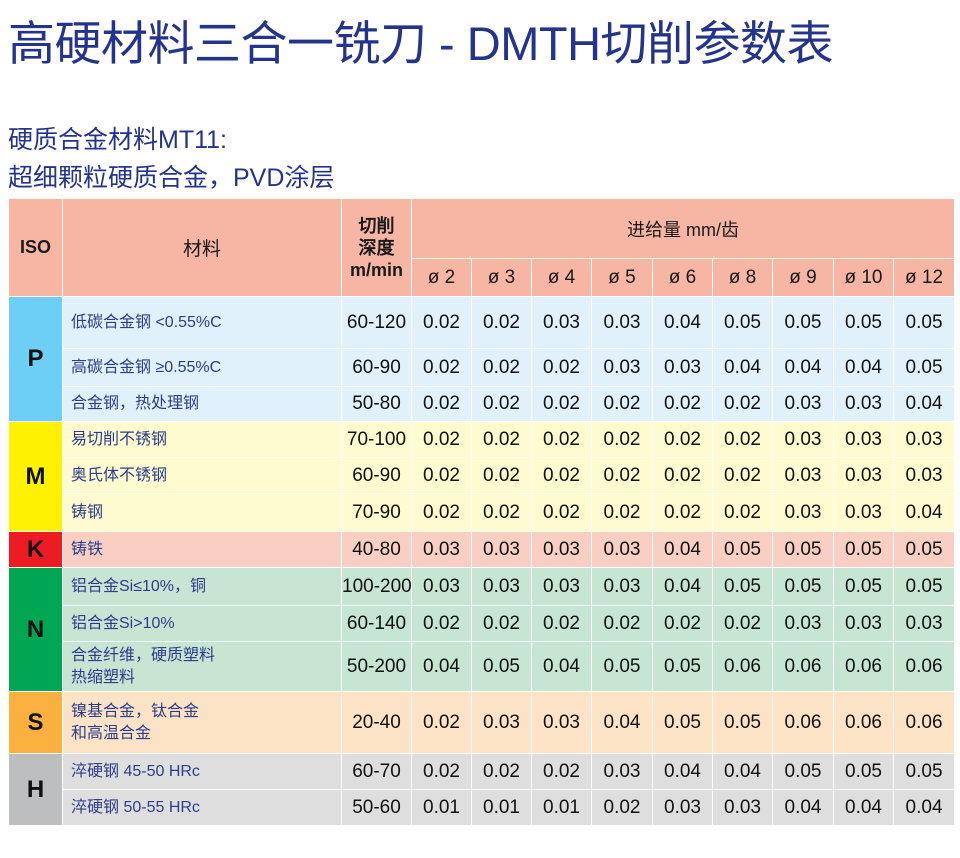 The width and height of the screenshot is (960, 858). What do you see at coordinates (35, 789) in the screenshot?
I see `iso-group-h: H` at bounding box center [35, 789].